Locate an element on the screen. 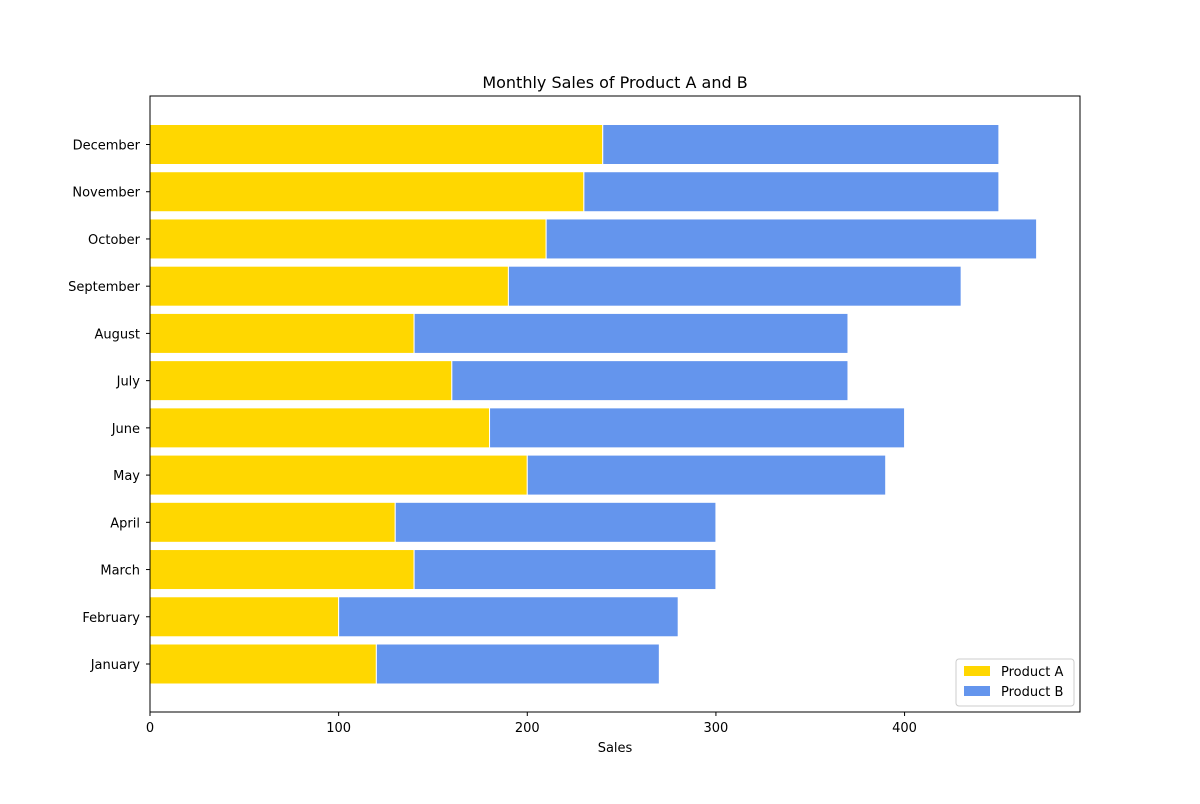  bar-product-b-may is located at coordinates (706, 475).